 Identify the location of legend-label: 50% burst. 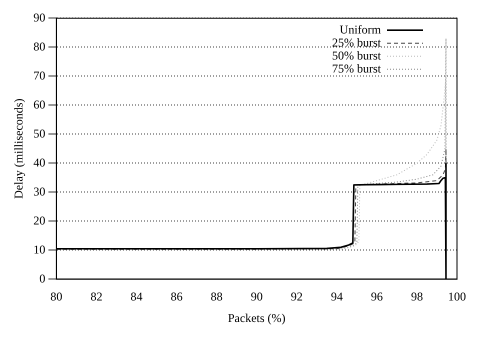
(357, 55).